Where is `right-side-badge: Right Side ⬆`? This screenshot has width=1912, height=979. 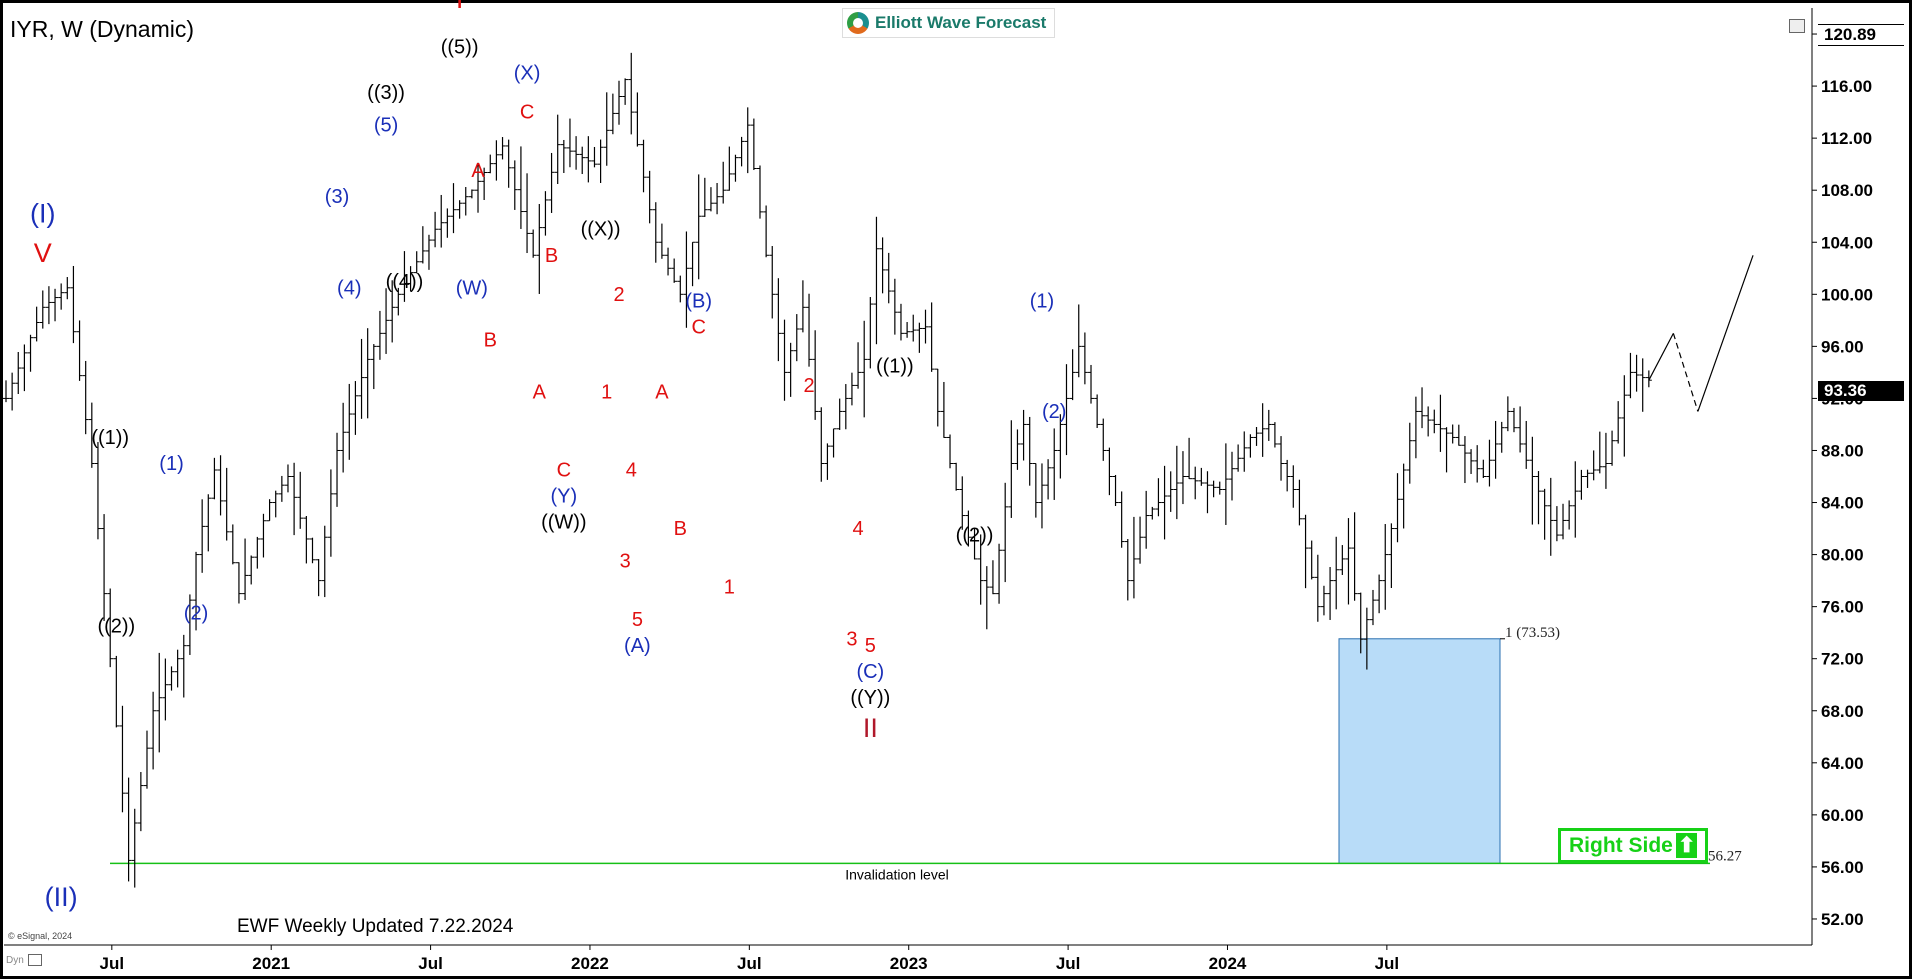 right-side-badge: Right Side ⬆ is located at coordinates (1633, 845).